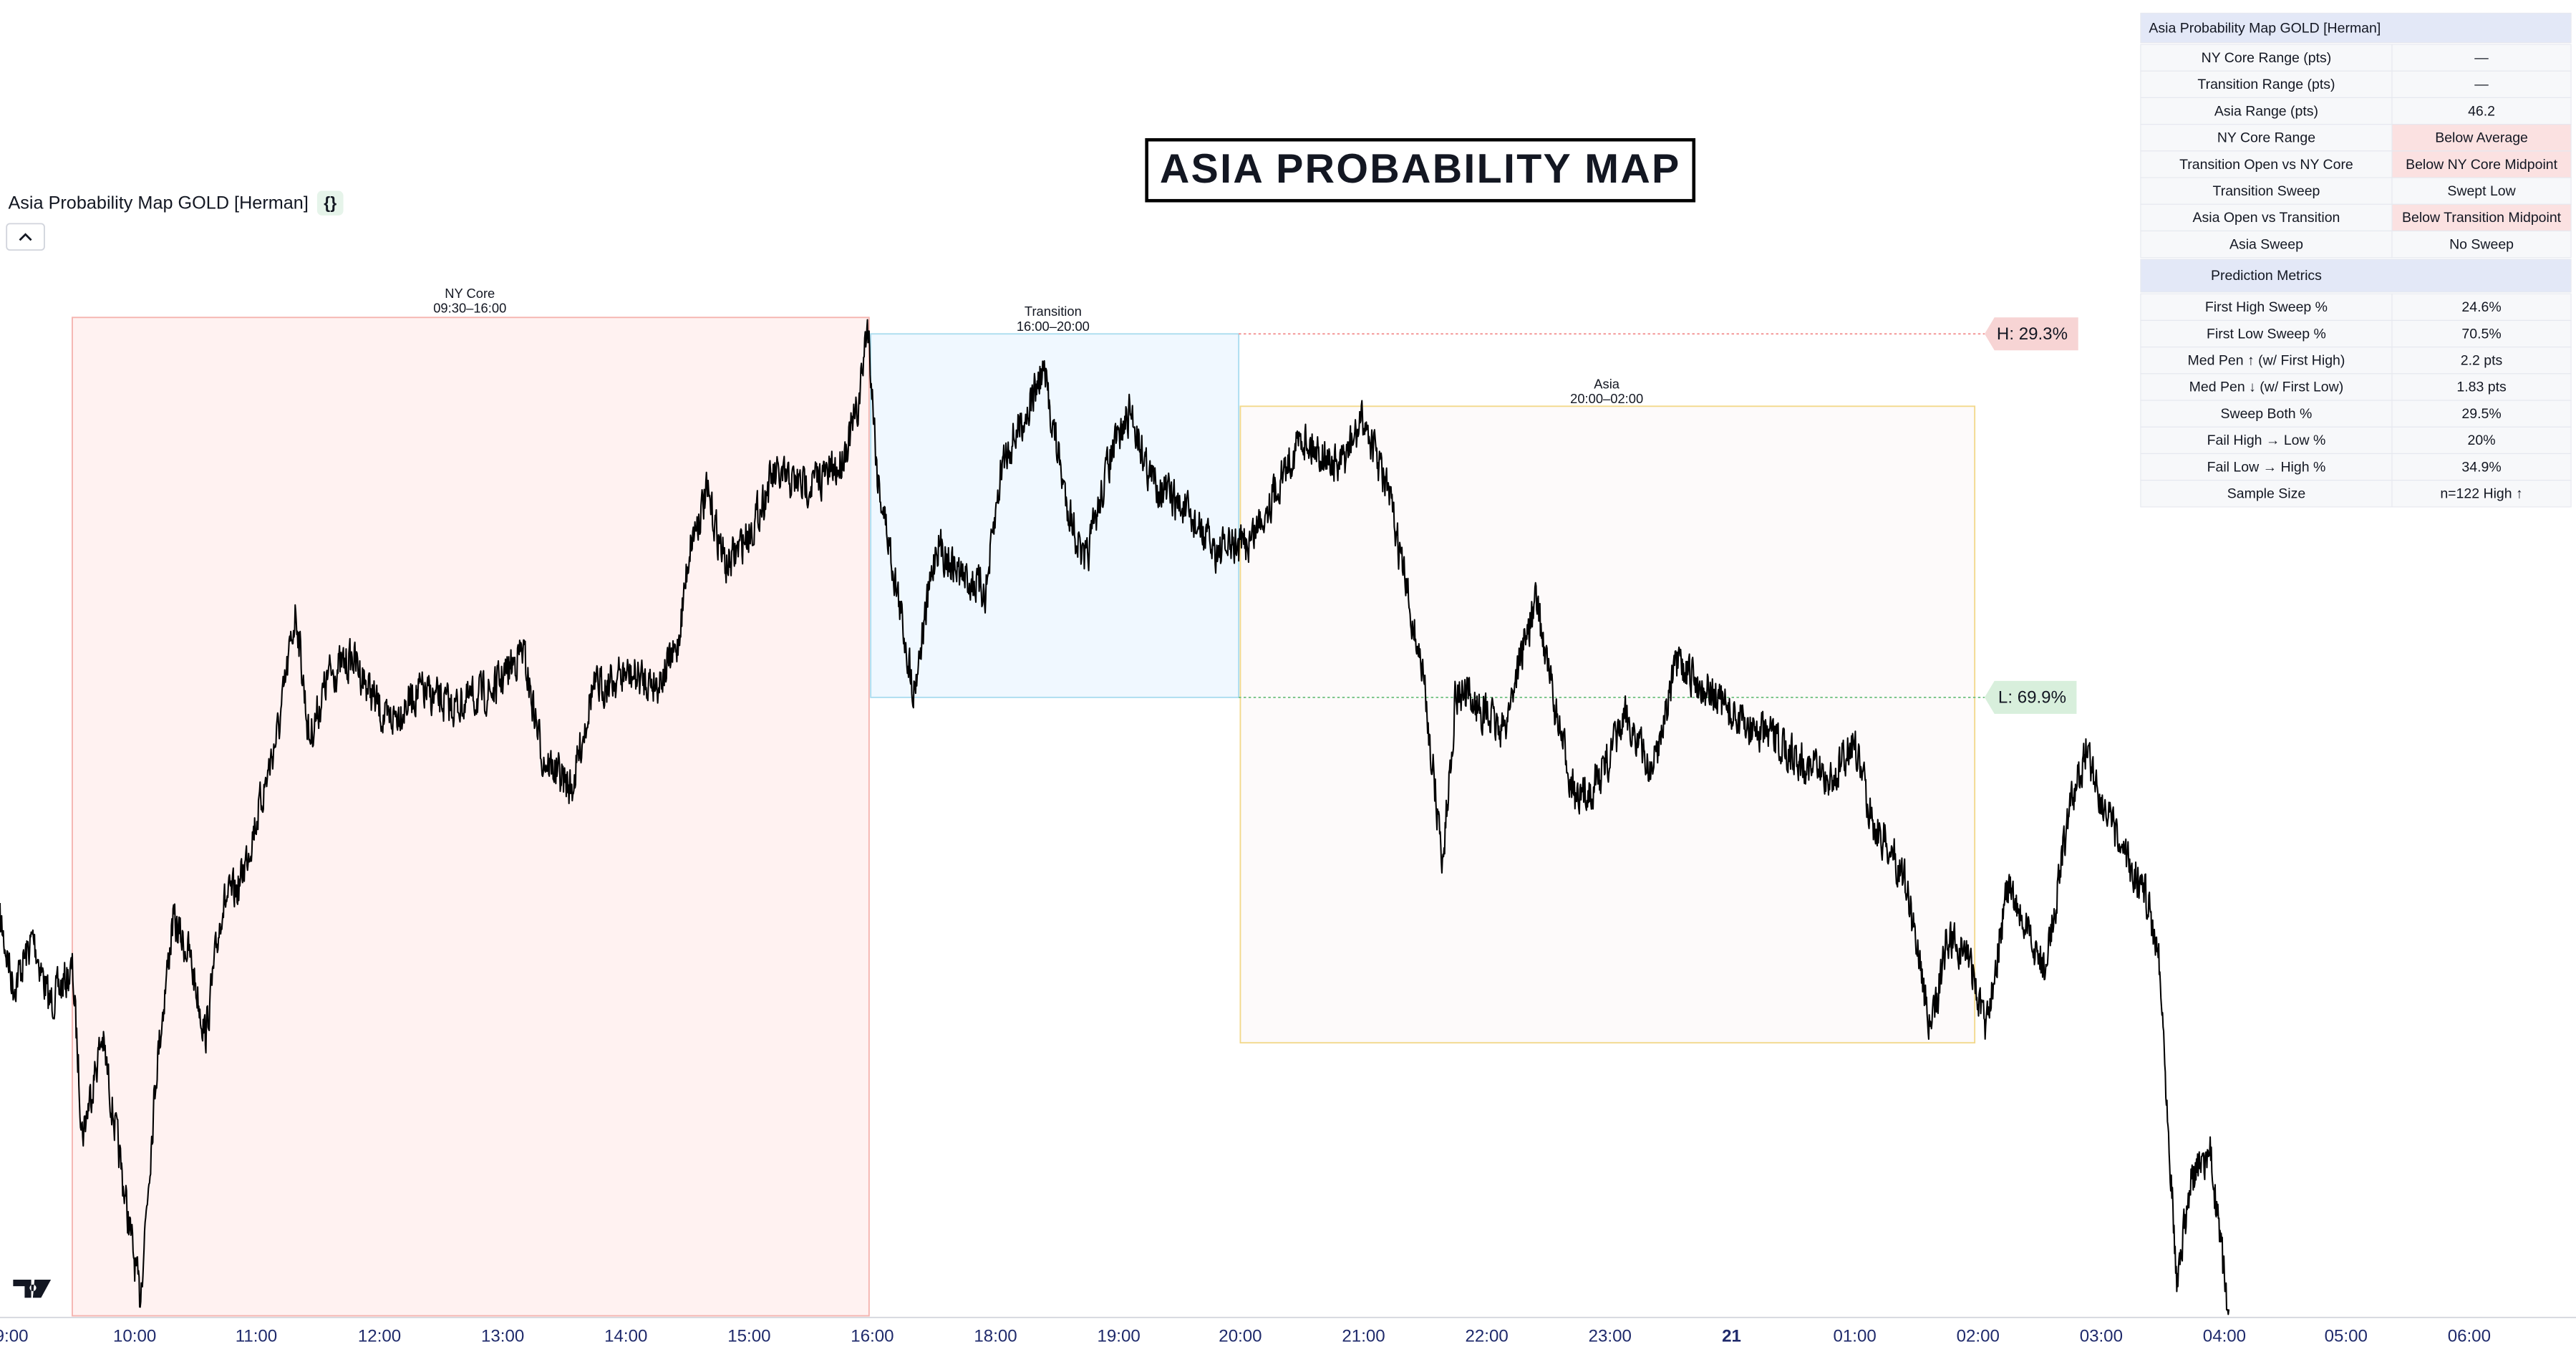  I want to click on row-value: 70.5%, so click(2481, 334).